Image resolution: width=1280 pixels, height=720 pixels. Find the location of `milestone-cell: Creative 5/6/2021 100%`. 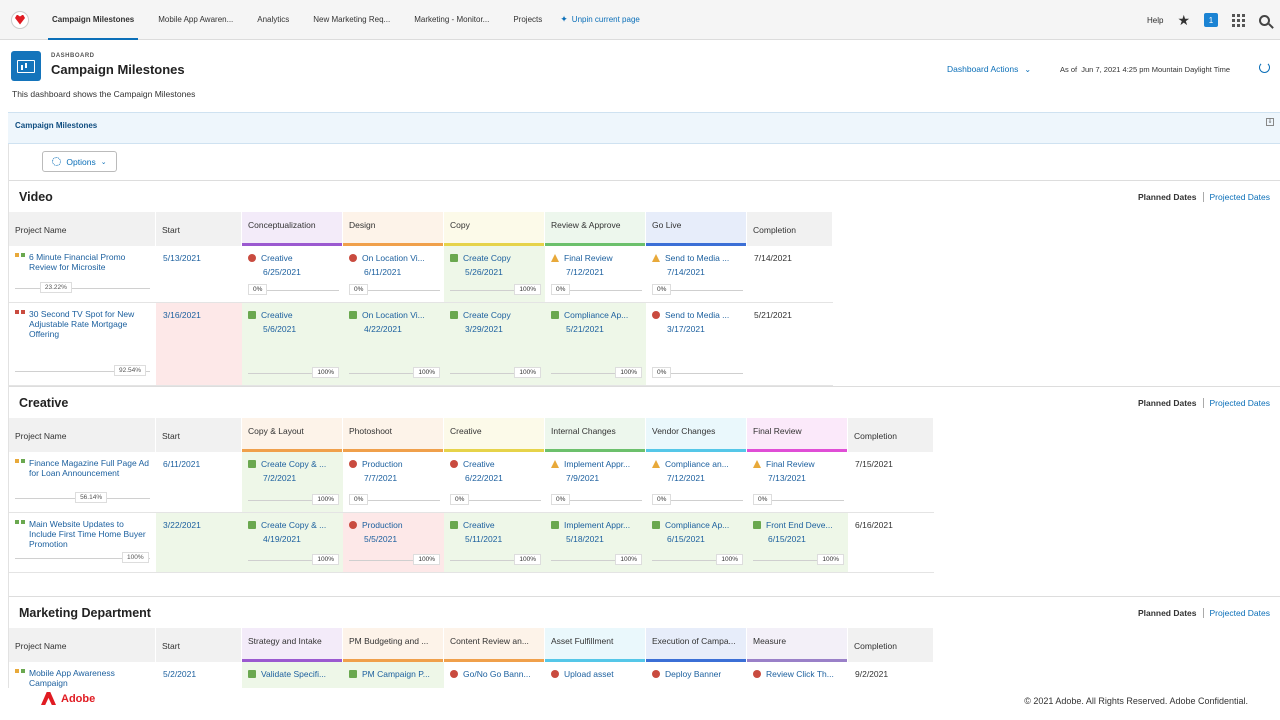

milestone-cell: Creative 5/6/2021 100% is located at coordinates (292, 344).